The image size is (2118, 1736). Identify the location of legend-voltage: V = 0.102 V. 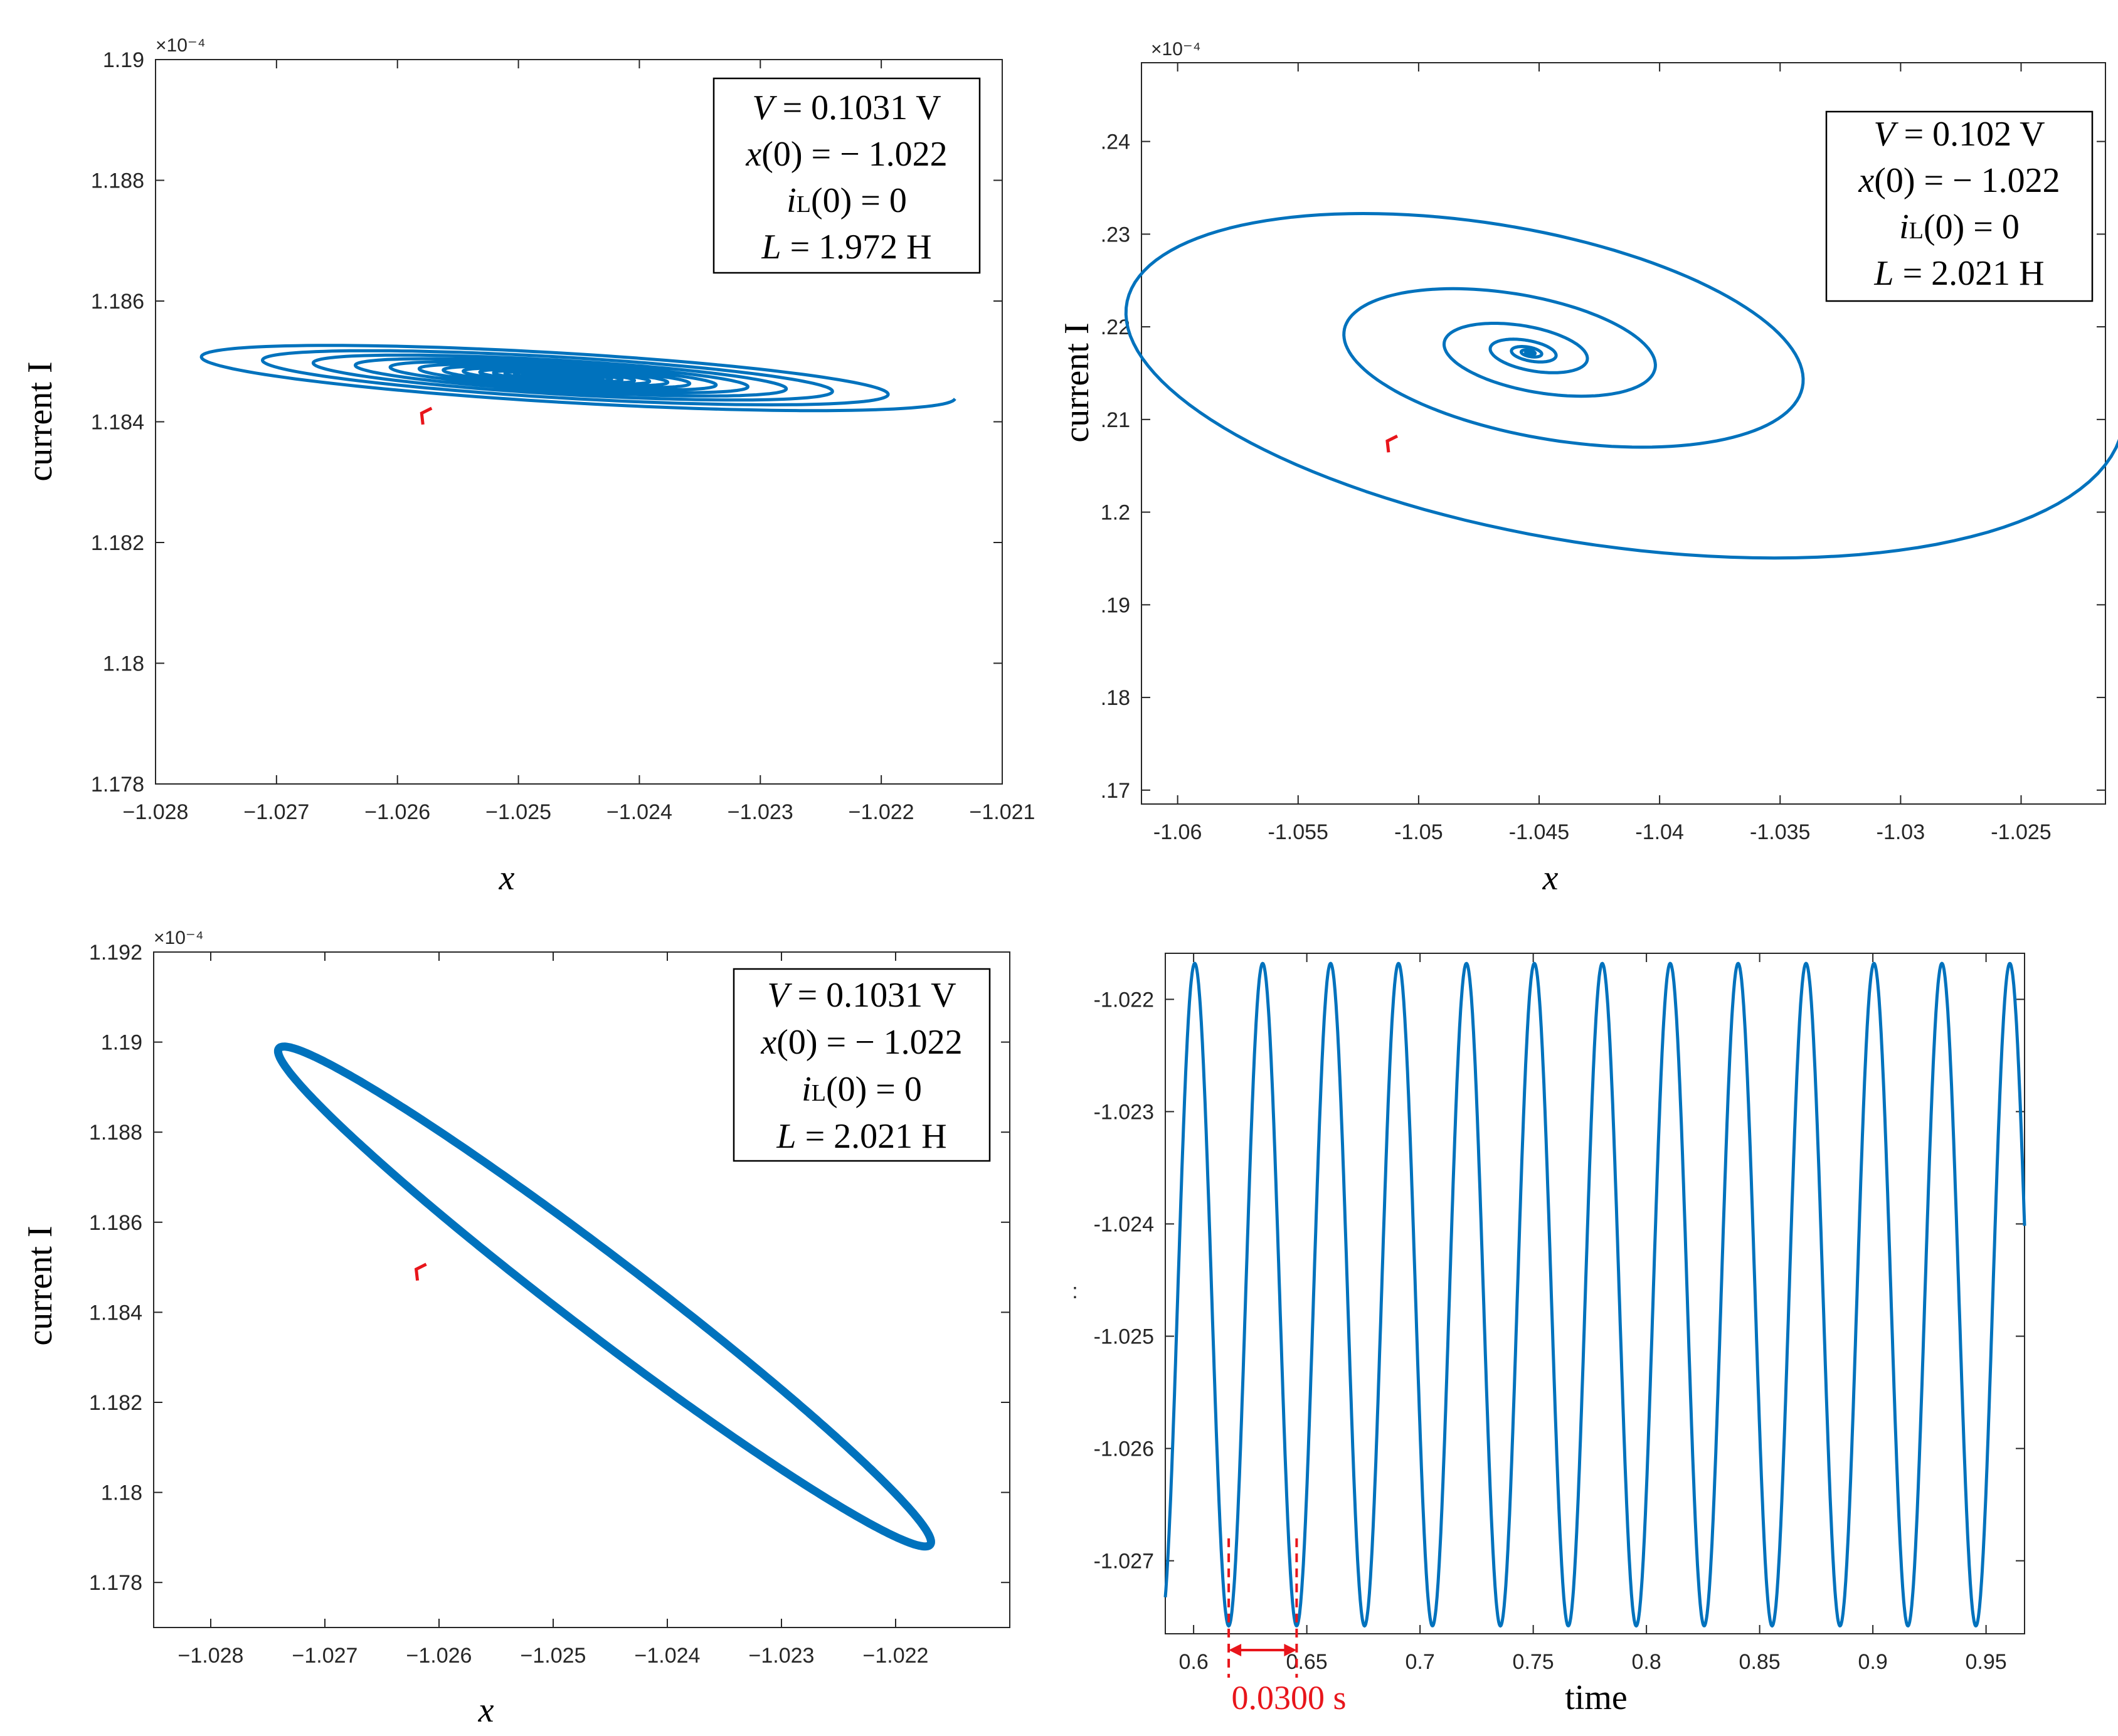
(1959, 134).